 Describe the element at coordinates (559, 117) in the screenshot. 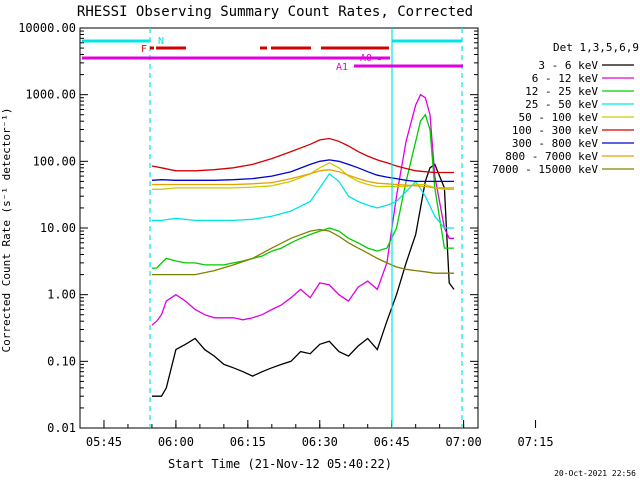

I see `legend-label-5: 50 - 100 keV` at that location.